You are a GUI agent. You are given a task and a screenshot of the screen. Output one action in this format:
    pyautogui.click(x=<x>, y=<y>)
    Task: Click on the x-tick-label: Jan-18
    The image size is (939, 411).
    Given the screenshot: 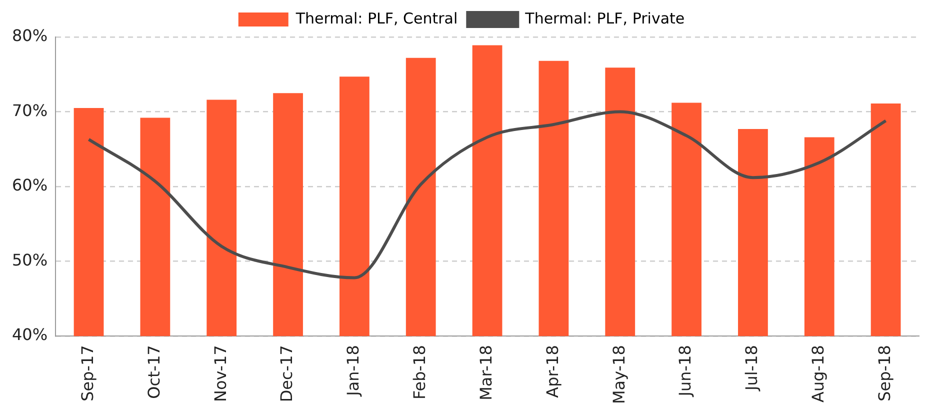 What is the action you would take?
    pyautogui.click(x=353, y=371)
    